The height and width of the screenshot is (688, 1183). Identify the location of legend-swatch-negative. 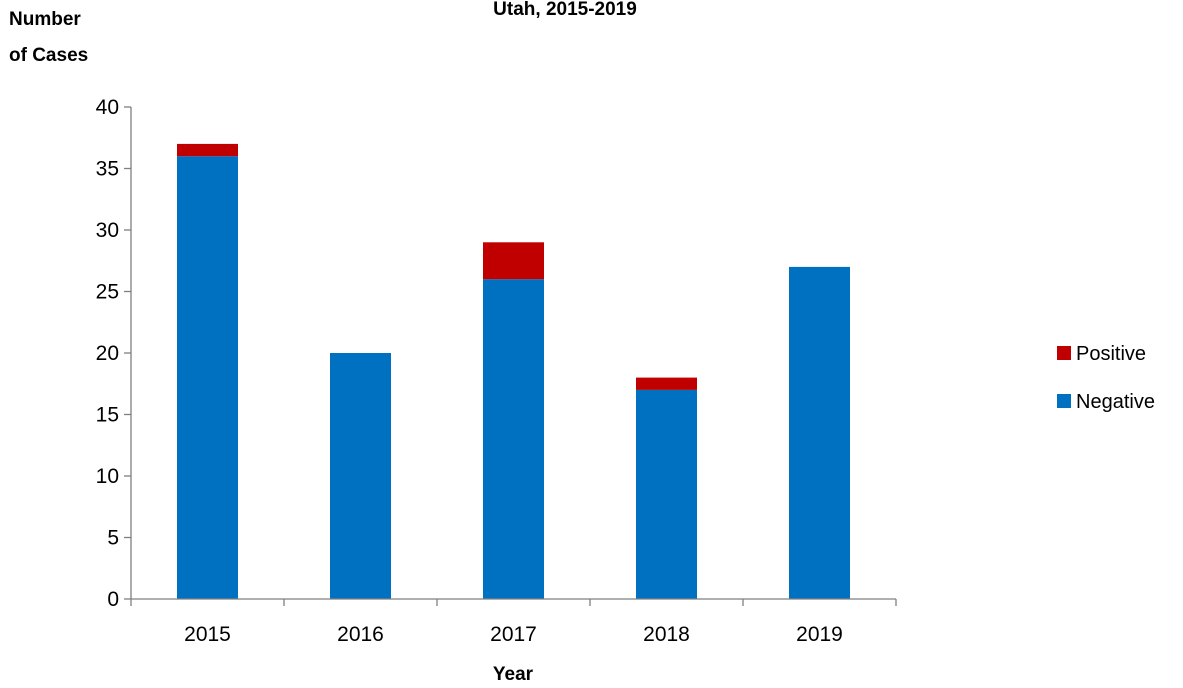
(1064, 401).